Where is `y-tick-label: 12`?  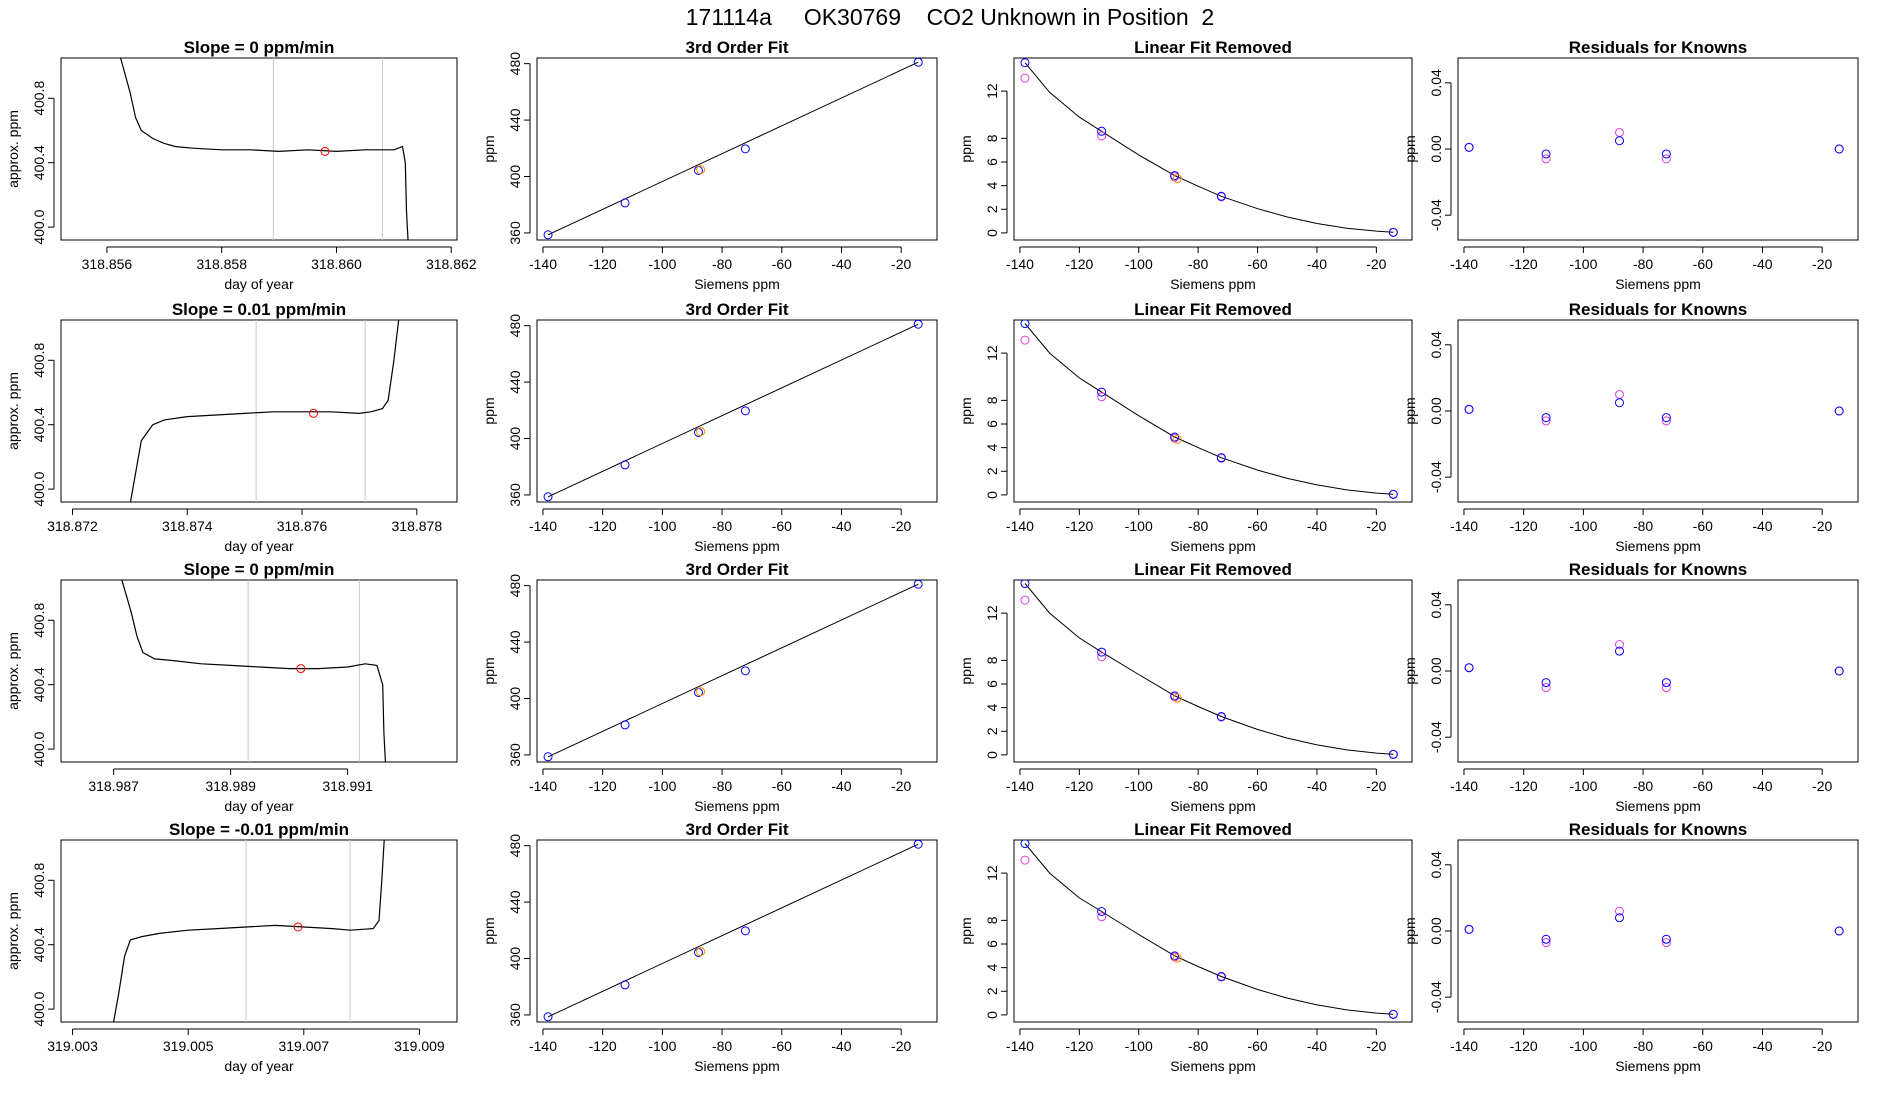
y-tick-label: 12 is located at coordinates (992, 613).